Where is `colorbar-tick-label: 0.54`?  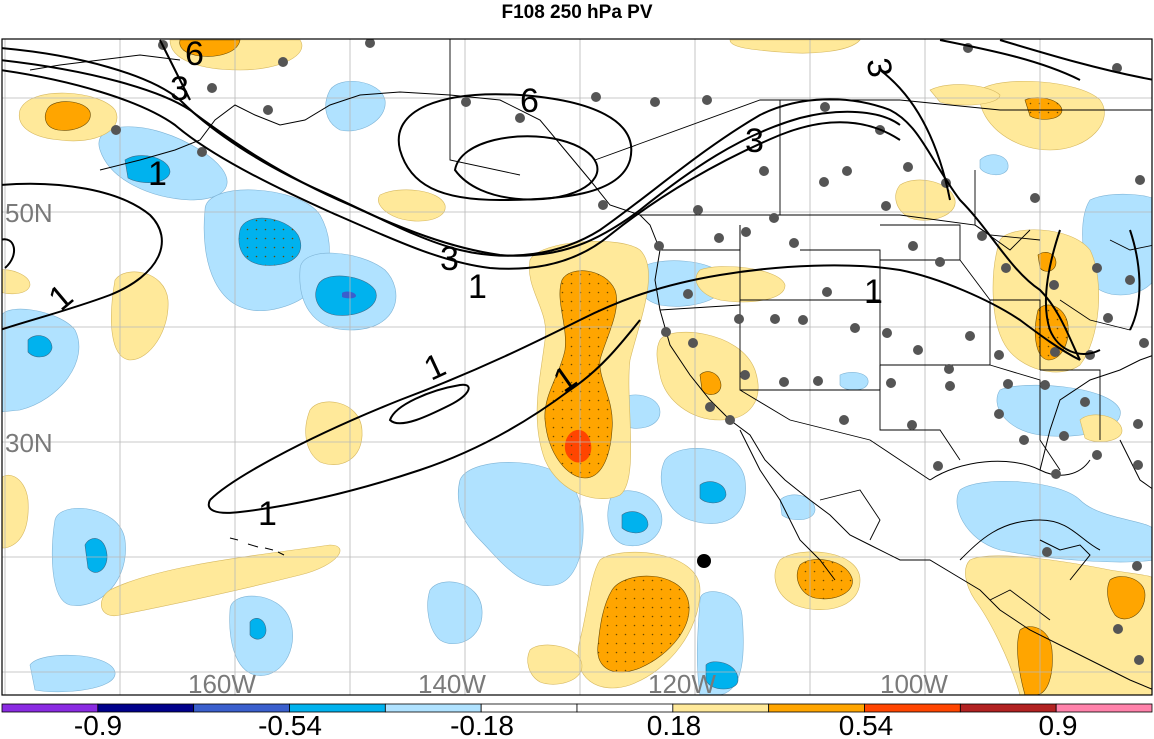 colorbar-tick-label: 0.54 is located at coordinates (866, 724).